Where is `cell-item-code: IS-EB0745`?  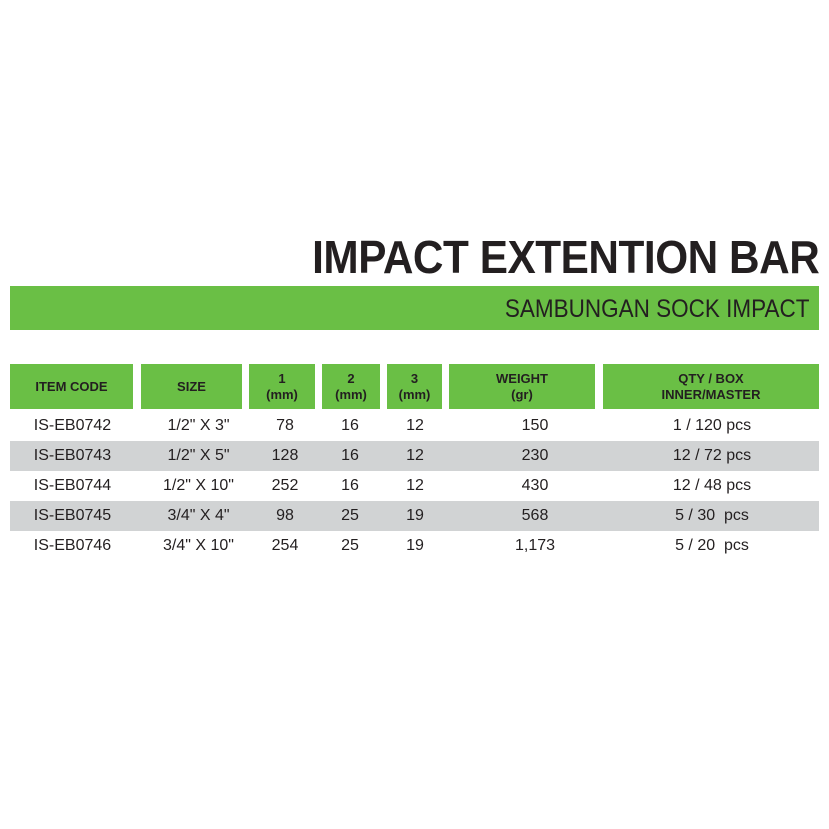
cell-item-code: IS-EB0745 is located at coordinates (72, 515).